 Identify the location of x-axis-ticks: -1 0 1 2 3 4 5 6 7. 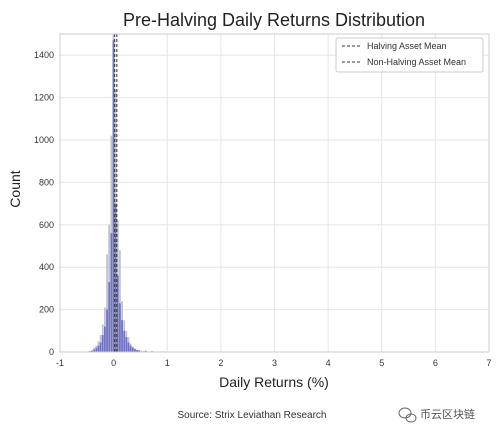
(274, 363).